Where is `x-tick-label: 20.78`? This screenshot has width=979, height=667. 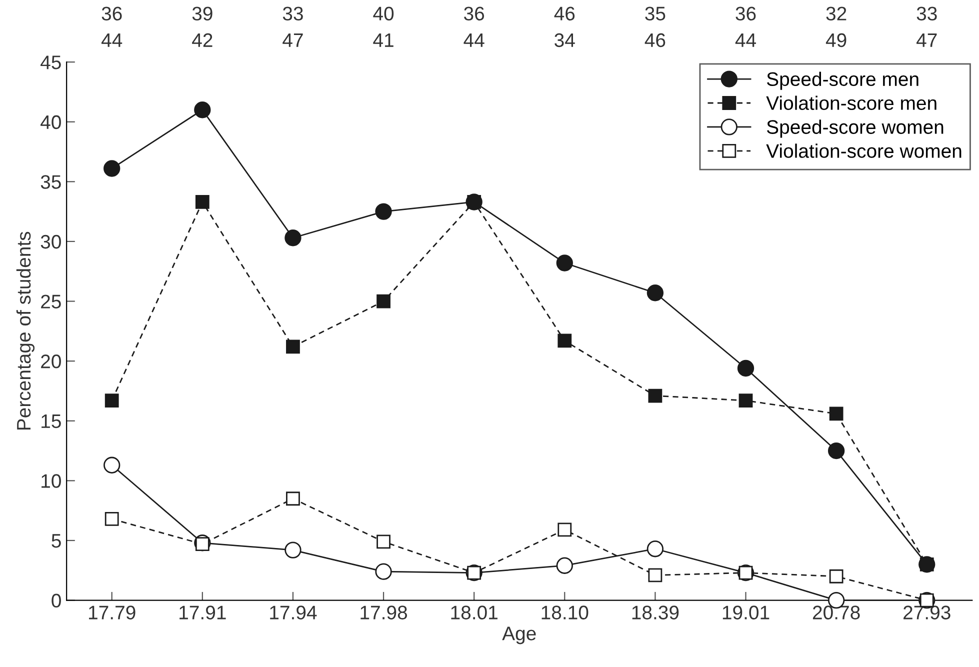 x-tick-label: 20.78 is located at coordinates (836, 613).